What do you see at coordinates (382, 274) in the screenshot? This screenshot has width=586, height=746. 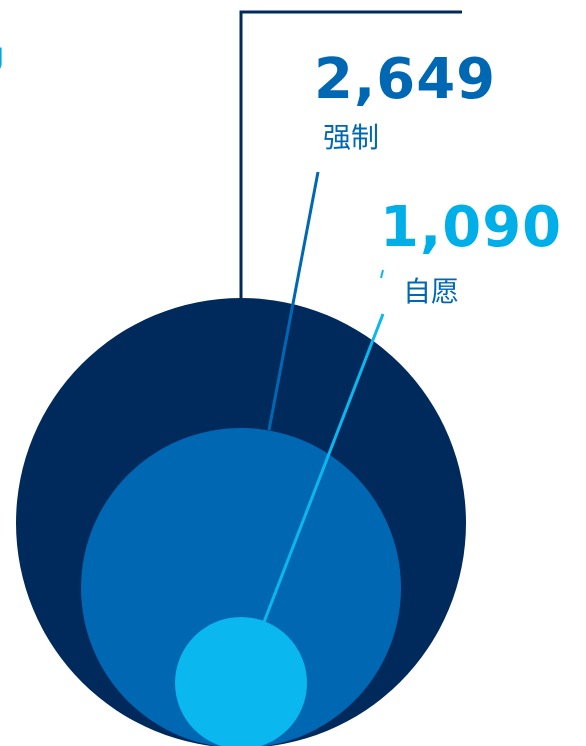 I see `voluntary-leader-tick` at bounding box center [382, 274].